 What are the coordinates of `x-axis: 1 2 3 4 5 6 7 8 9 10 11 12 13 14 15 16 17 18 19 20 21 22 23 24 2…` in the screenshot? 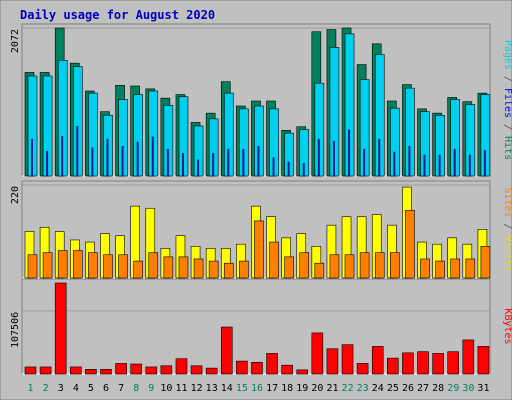 It's located at (259, 388).